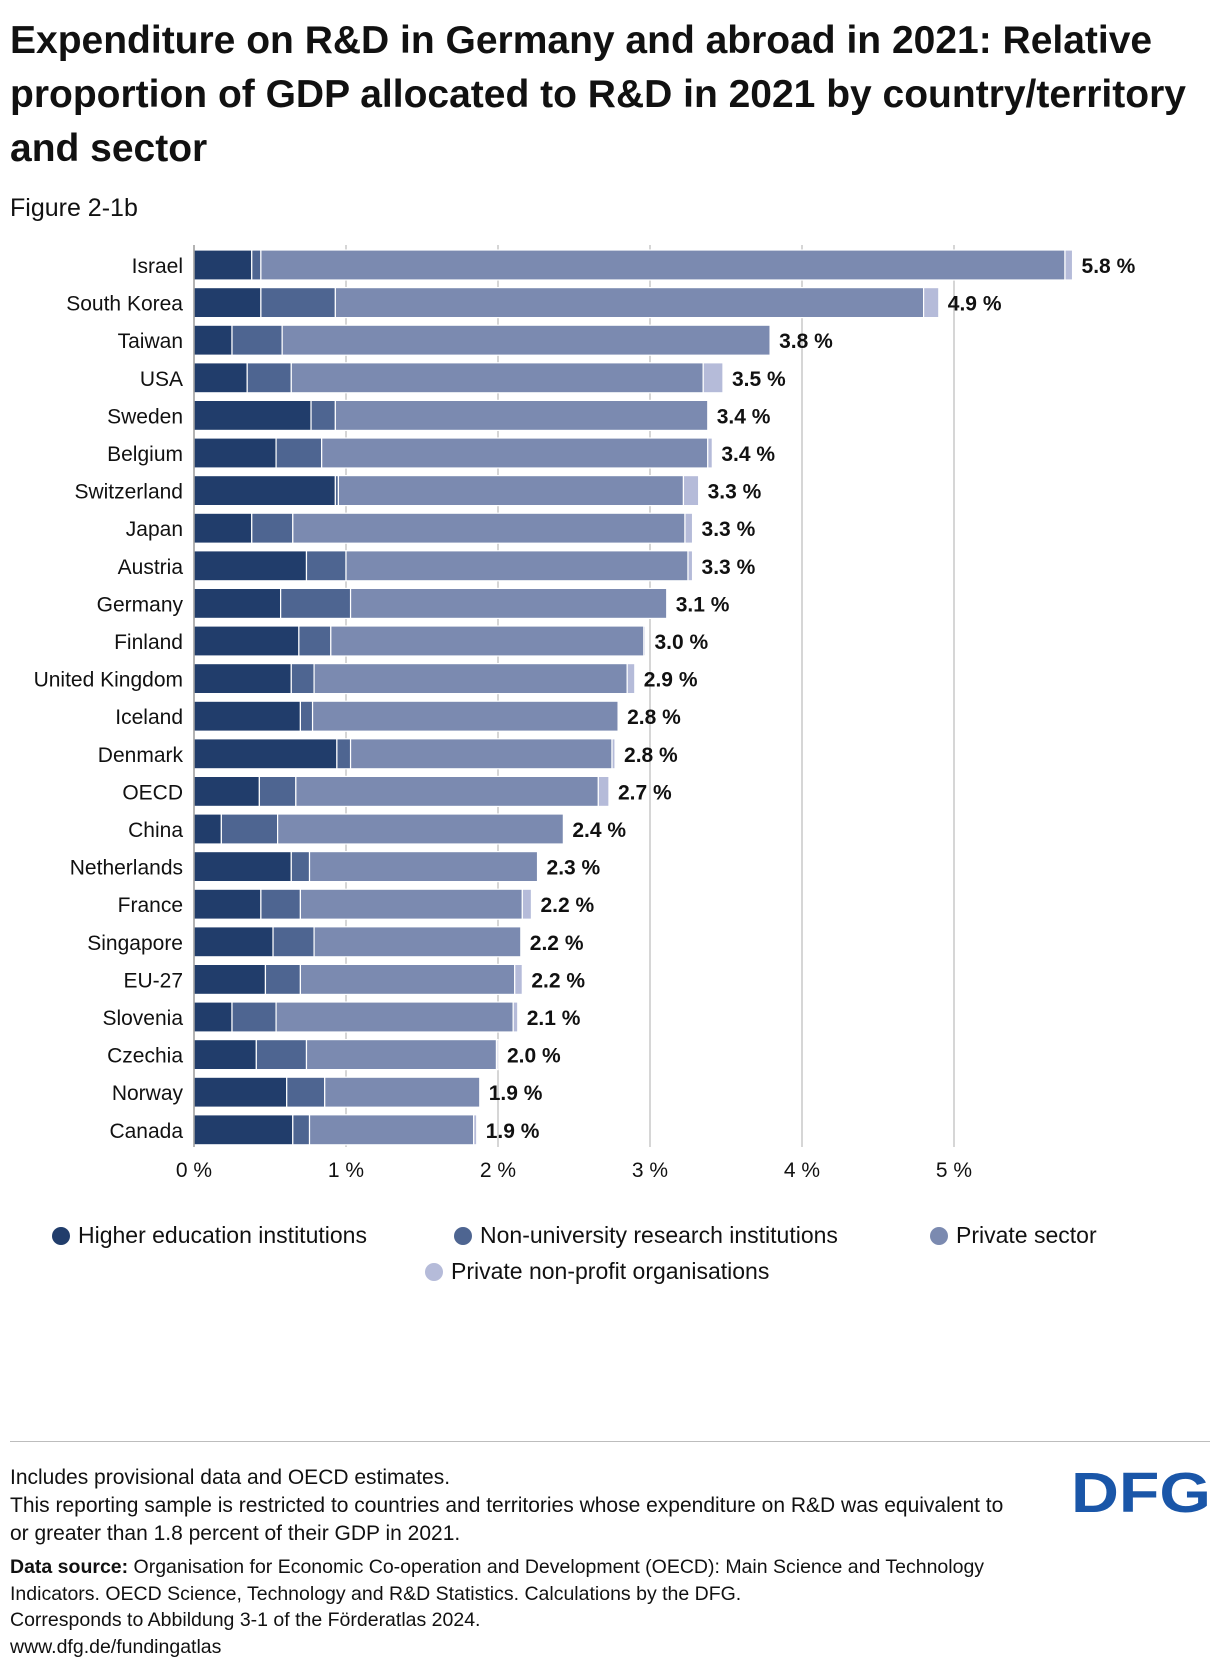 This screenshot has height=1668, width=1220. What do you see at coordinates (145, 416) in the screenshot?
I see `category-label: Sweden` at bounding box center [145, 416].